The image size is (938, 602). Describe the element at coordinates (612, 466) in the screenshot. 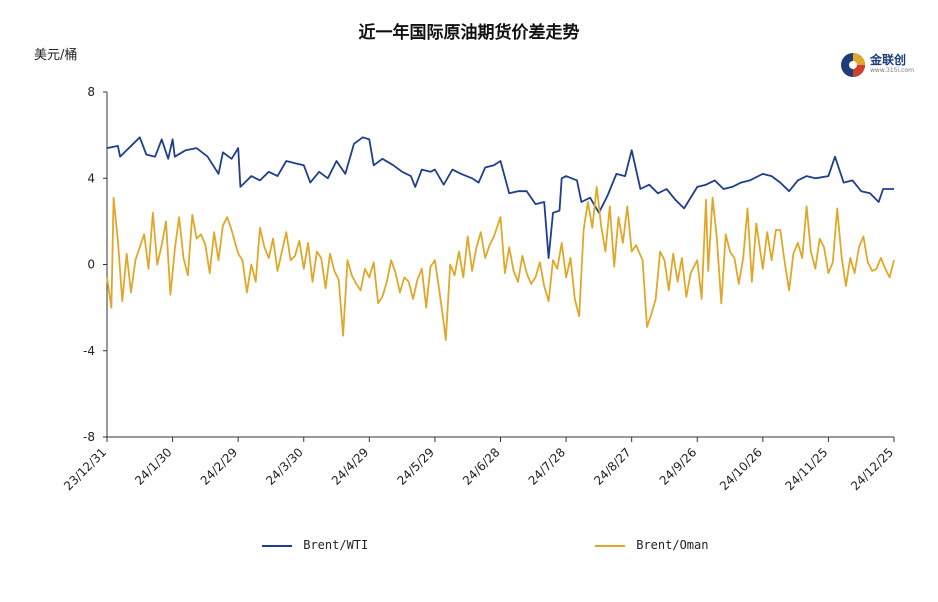

I see `x-tick-label: 24/8/27` at that location.